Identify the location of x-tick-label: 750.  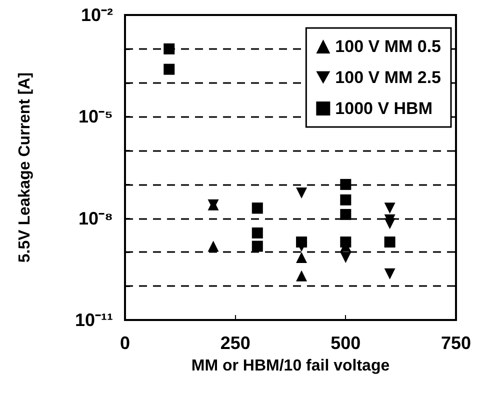
(456, 343).